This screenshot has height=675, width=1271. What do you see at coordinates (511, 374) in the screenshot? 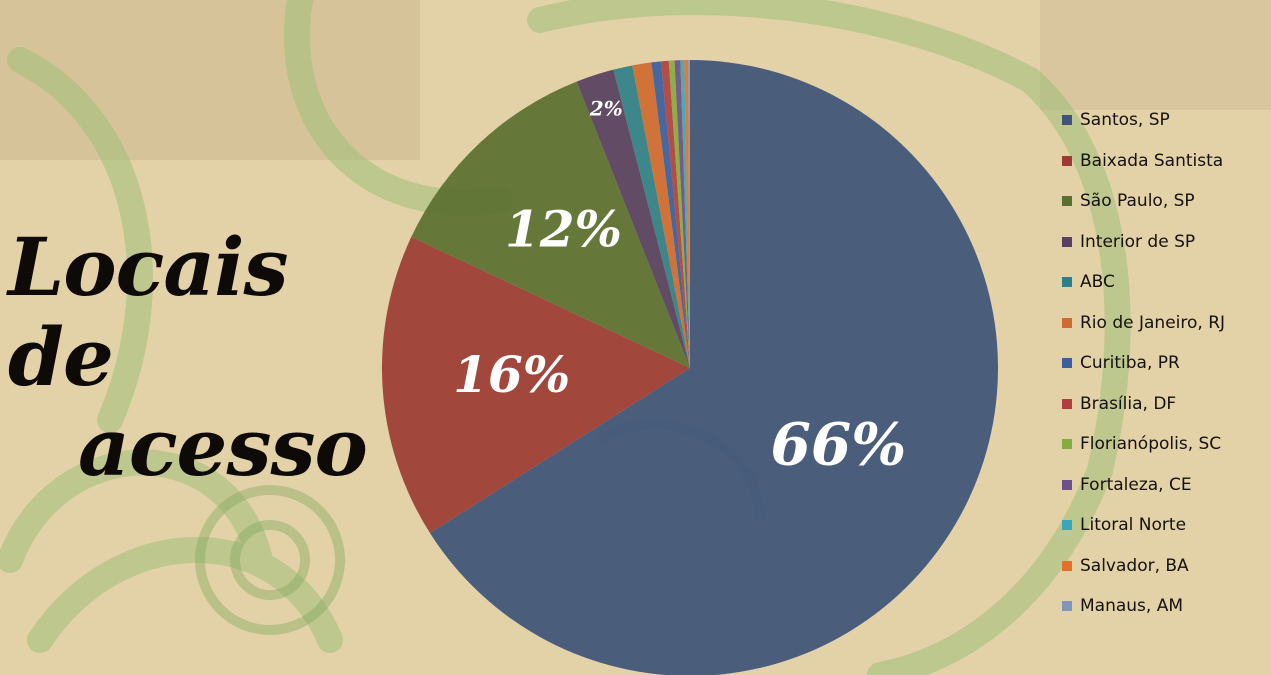
I see `pie-data-label-1: 16%` at bounding box center [511, 374].